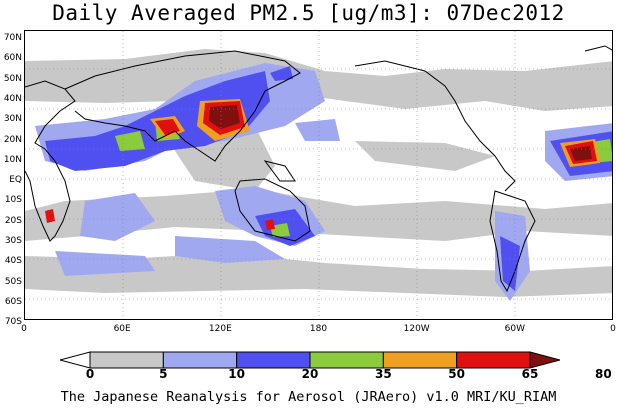 This screenshot has width=617, height=410. Describe the element at coordinates (13, 301) in the screenshot. I see `latitude-label: 60S` at that location.